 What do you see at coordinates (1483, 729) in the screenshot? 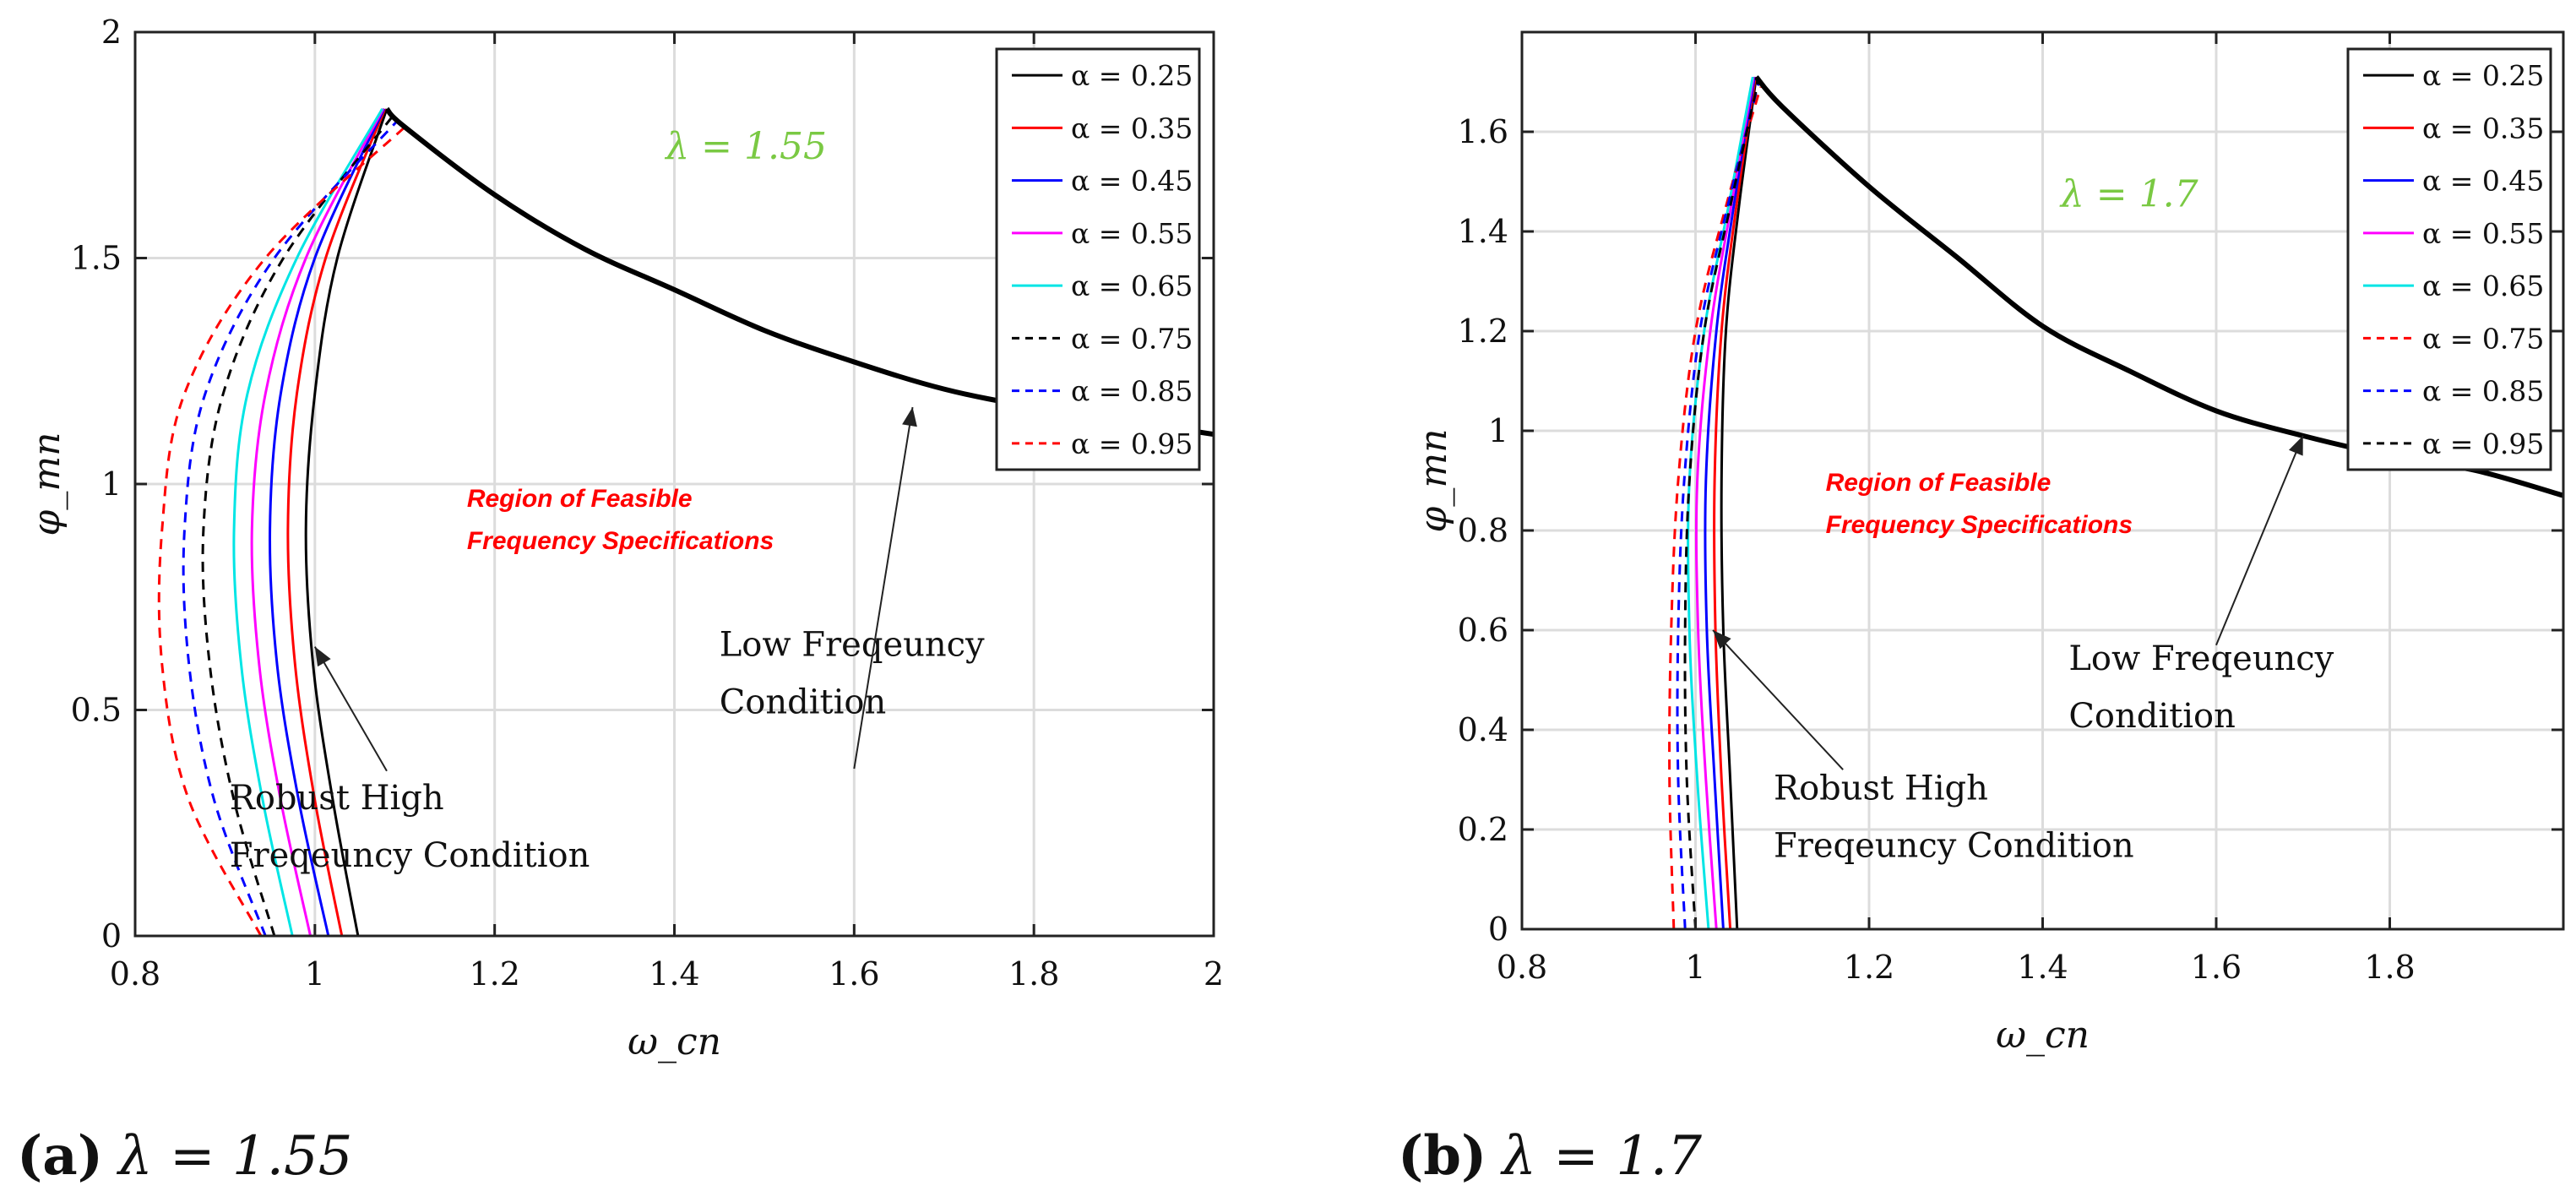
I see `y-tick-label: 0.4` at bounding box center [1483, 729].